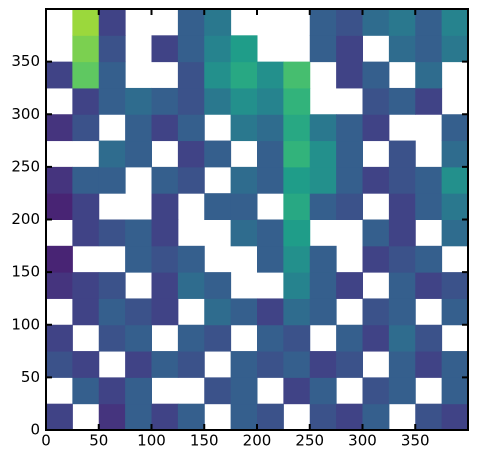  I want to click on y-tick-label: 300, so click(25, 114).